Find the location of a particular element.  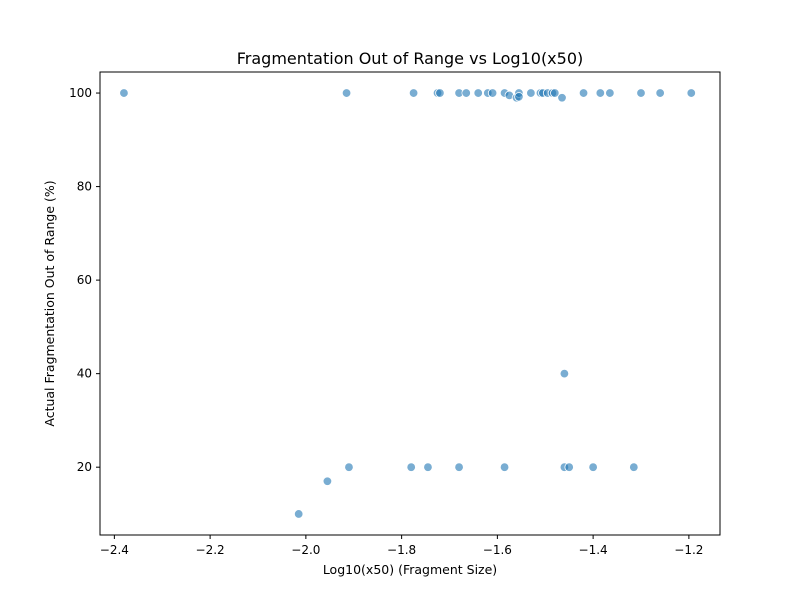

y-tick-label: 20 is located at coordinates (84, 467).